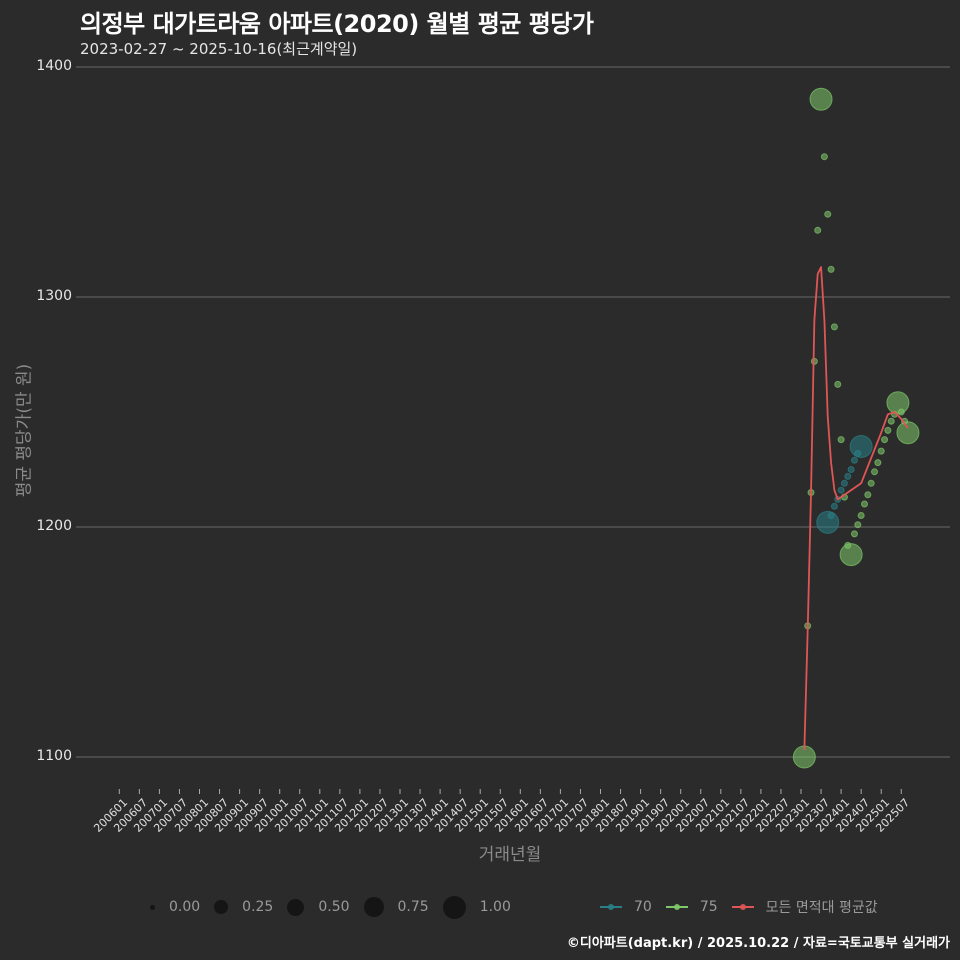  What do you see at coordinates (337, 24) in the screenshot?
I see `chart-title: 의정부 대가트라움 아파트(2020) 월별 평균 평당가` at bounding box center [337, 24].